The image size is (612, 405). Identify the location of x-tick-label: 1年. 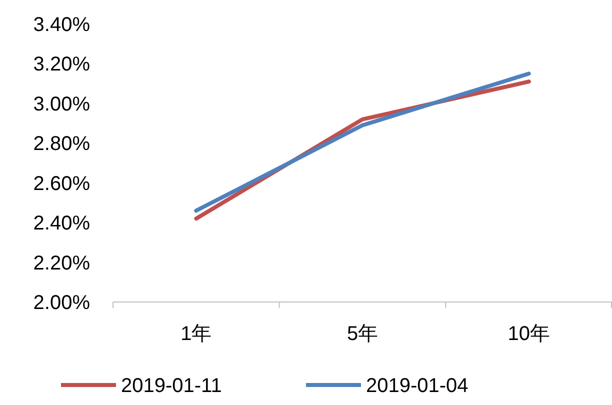
(196, 334).